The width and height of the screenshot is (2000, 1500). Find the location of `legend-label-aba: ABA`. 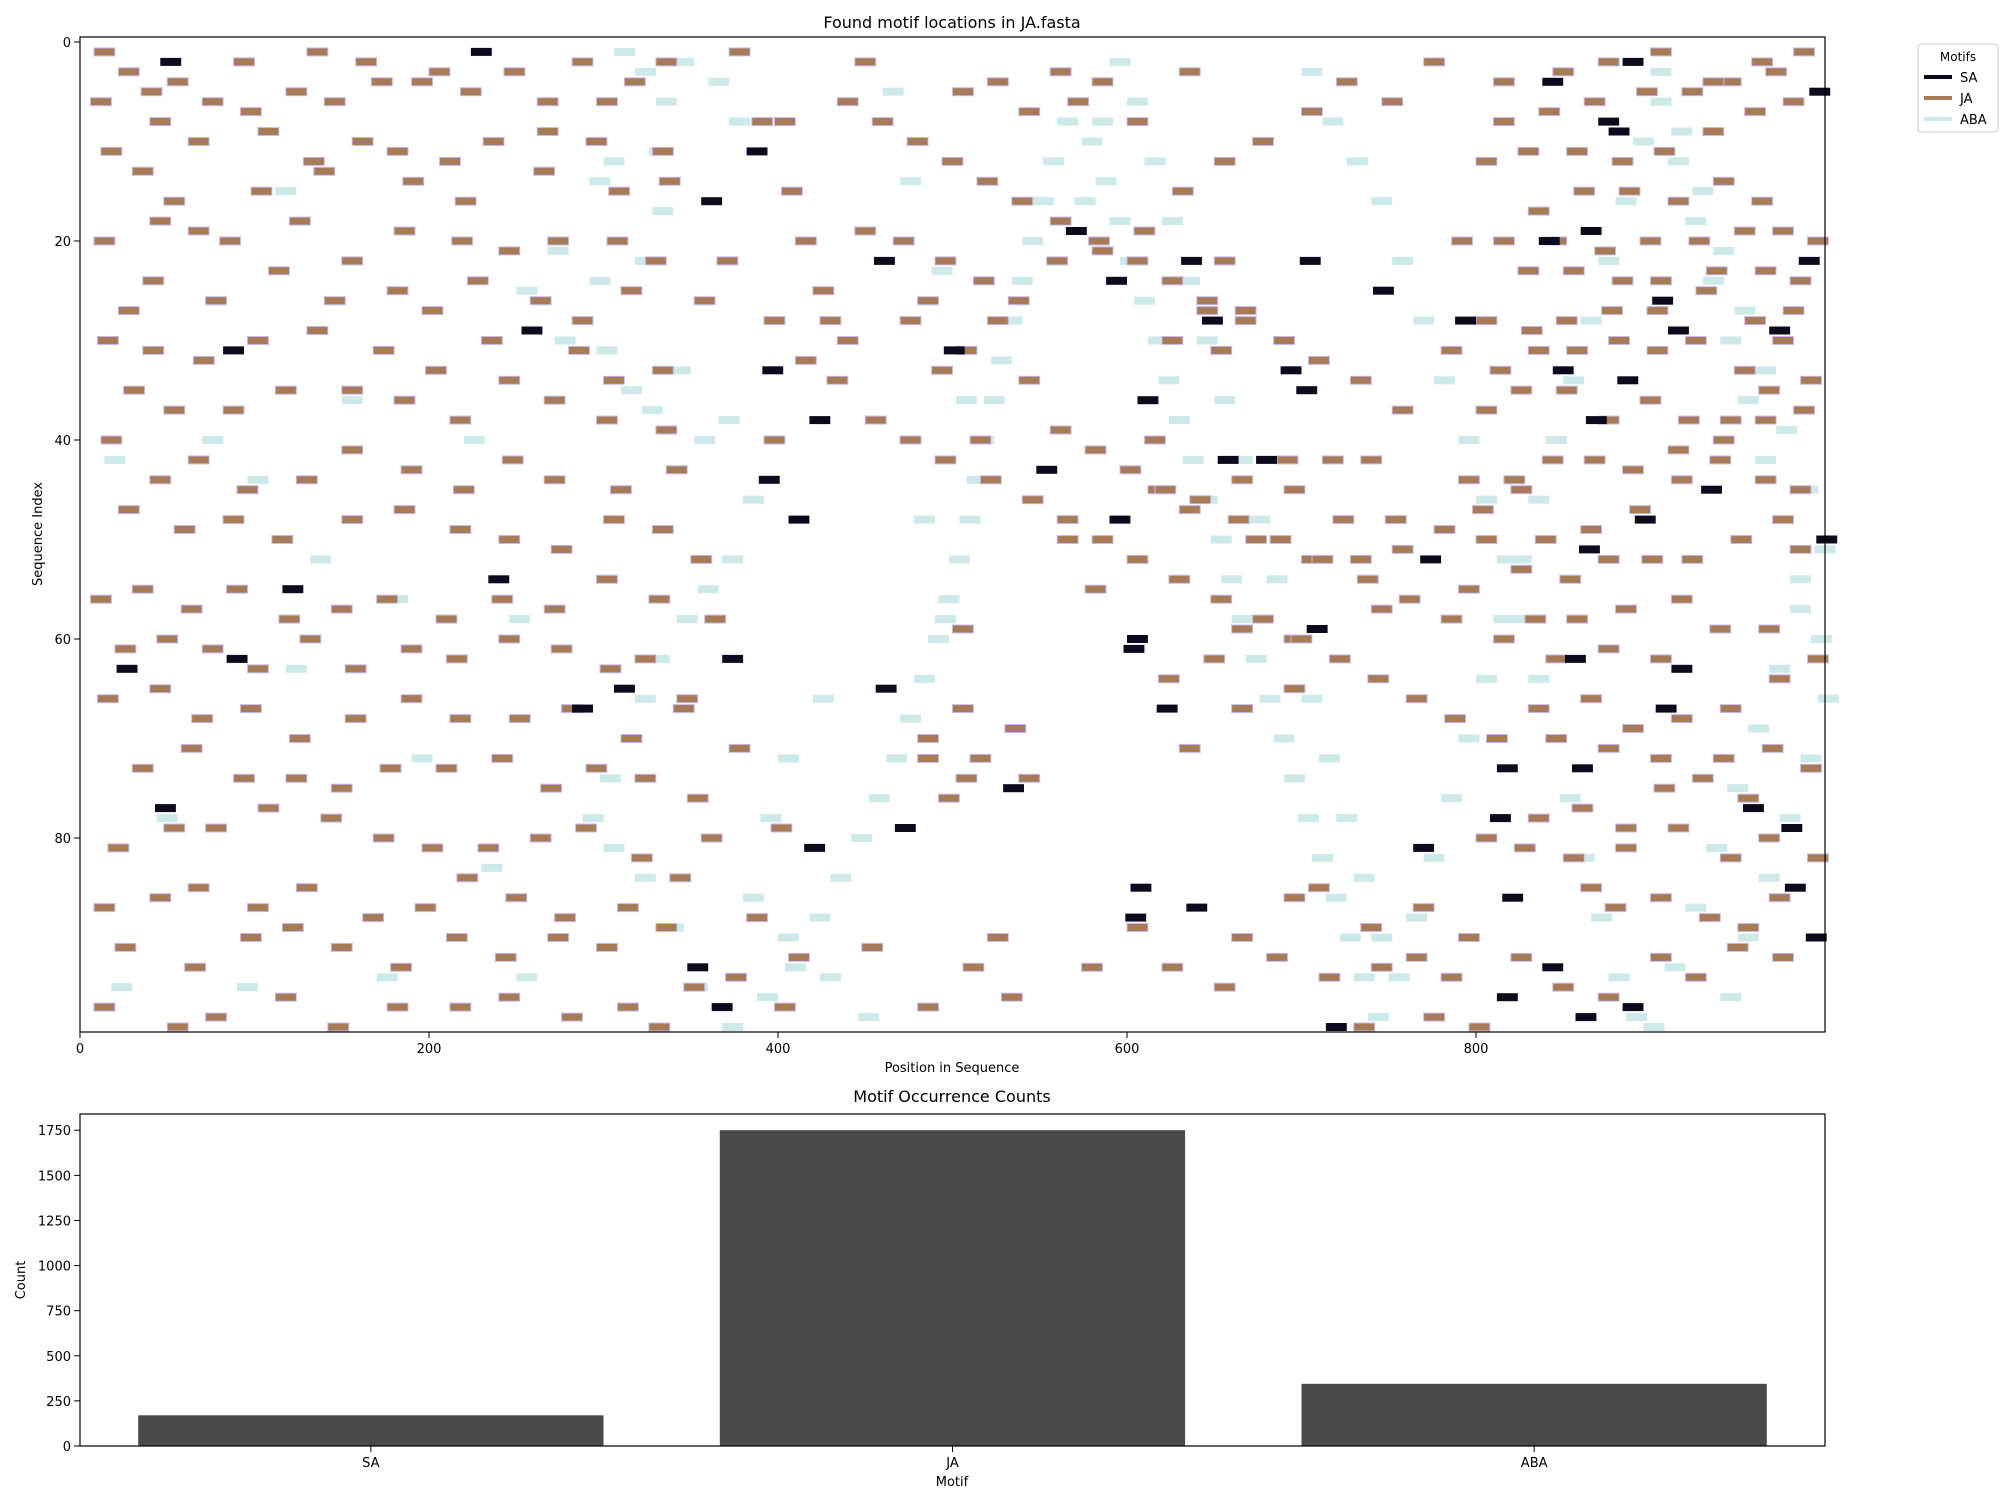

legend-label-aba: ABA is located at coordinates (1973, 120).